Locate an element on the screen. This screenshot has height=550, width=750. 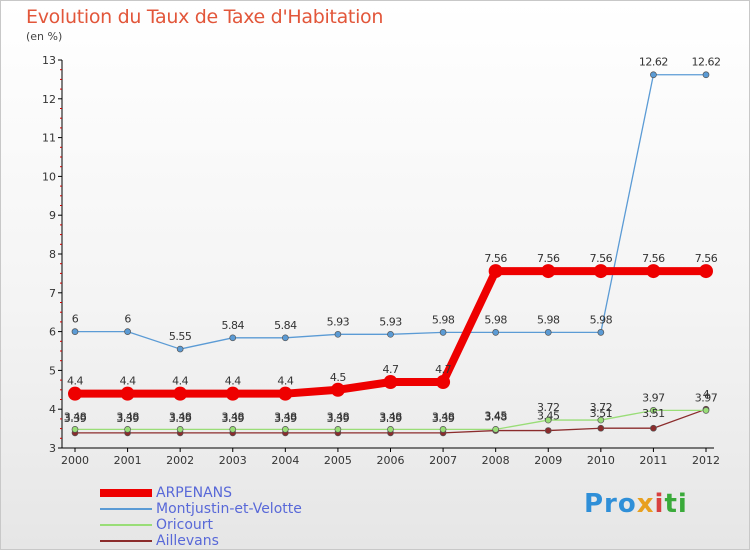
legend-item-oricourt: Oricourt is located at coordinates (201, 525).